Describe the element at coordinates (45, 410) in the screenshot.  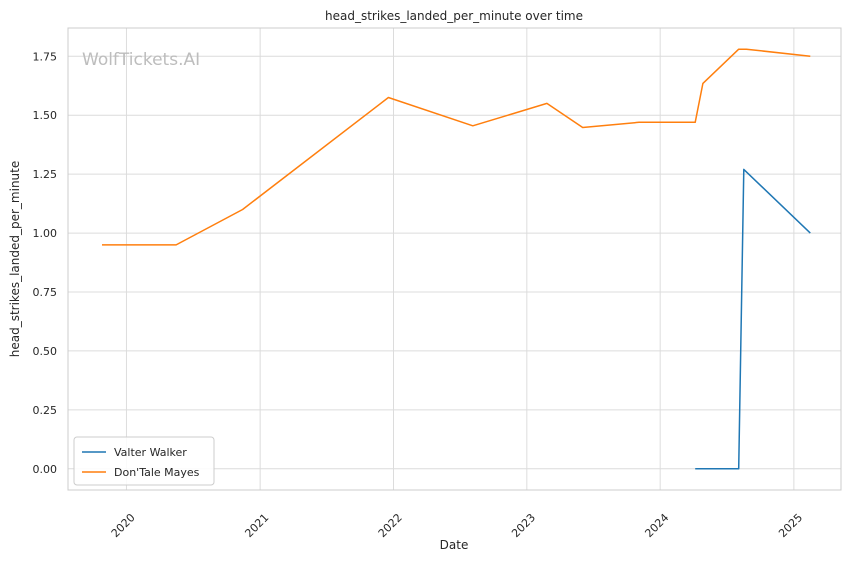
I see `y-tick-label: 0.25` at that location.